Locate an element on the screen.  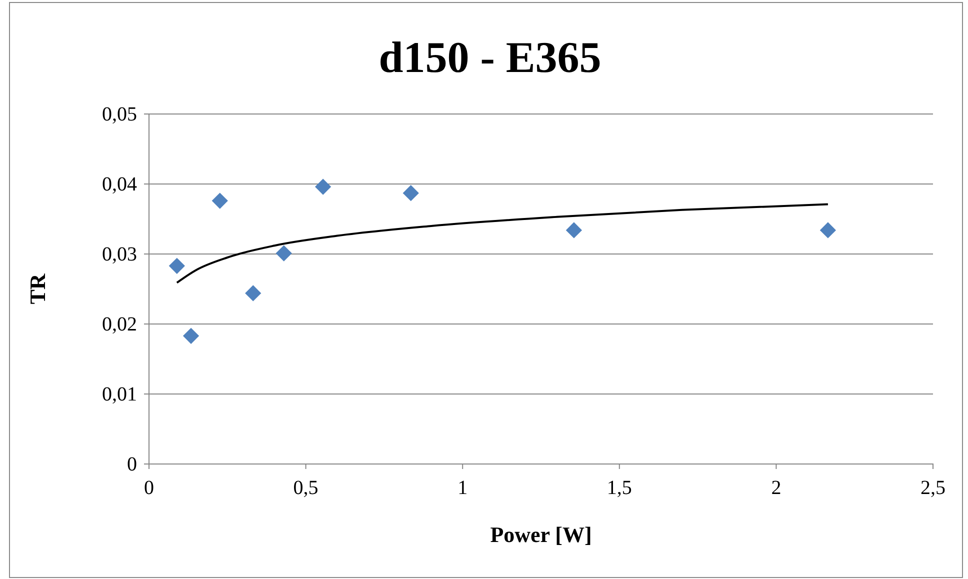
y-tick-label: 0,01 is located at coordinates (119, 394).